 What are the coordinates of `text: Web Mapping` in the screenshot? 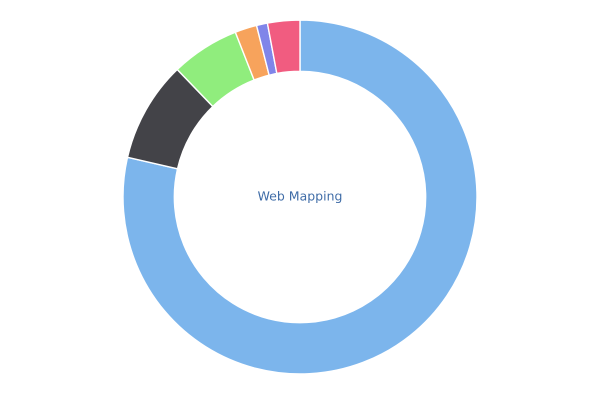 It's located at (300, 197).